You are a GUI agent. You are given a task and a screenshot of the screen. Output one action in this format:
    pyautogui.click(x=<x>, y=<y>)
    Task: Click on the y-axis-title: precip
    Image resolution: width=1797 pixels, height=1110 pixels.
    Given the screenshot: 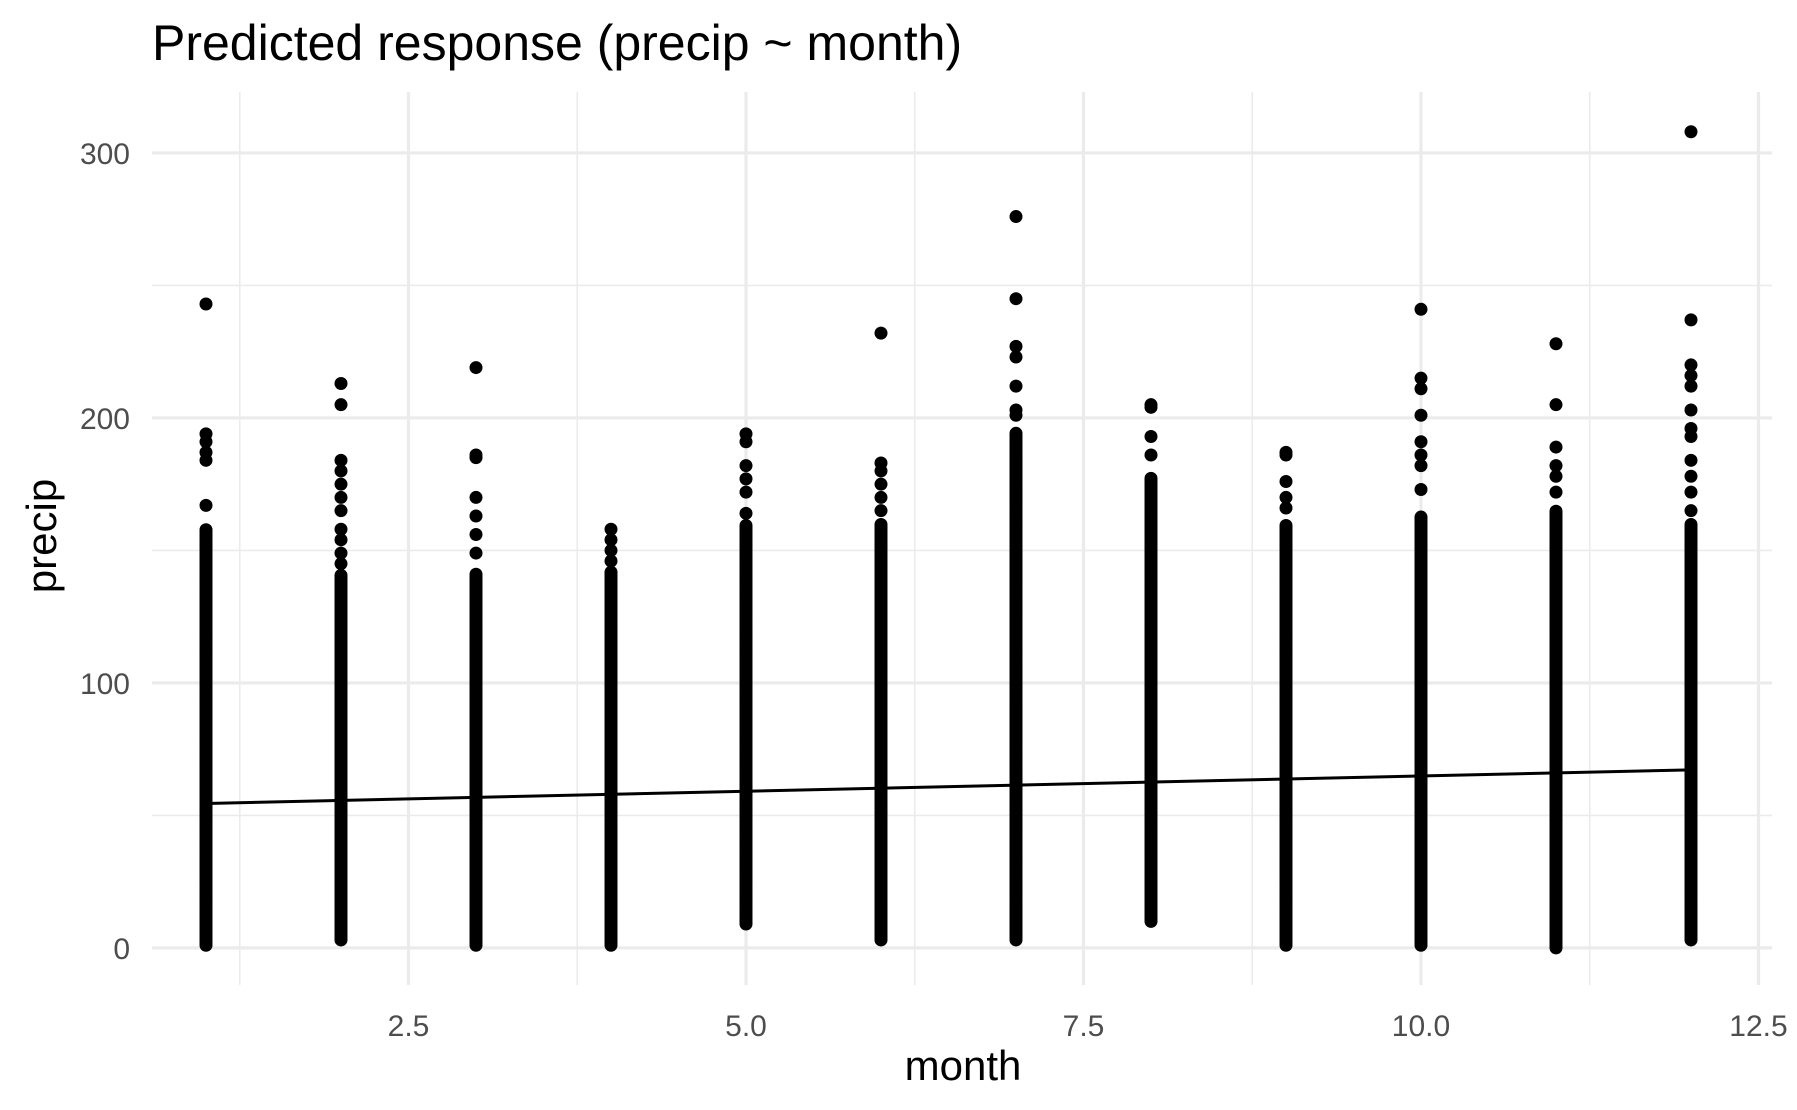 What is the action you would take?
    pyautogui.click(x=41, y=536)
    